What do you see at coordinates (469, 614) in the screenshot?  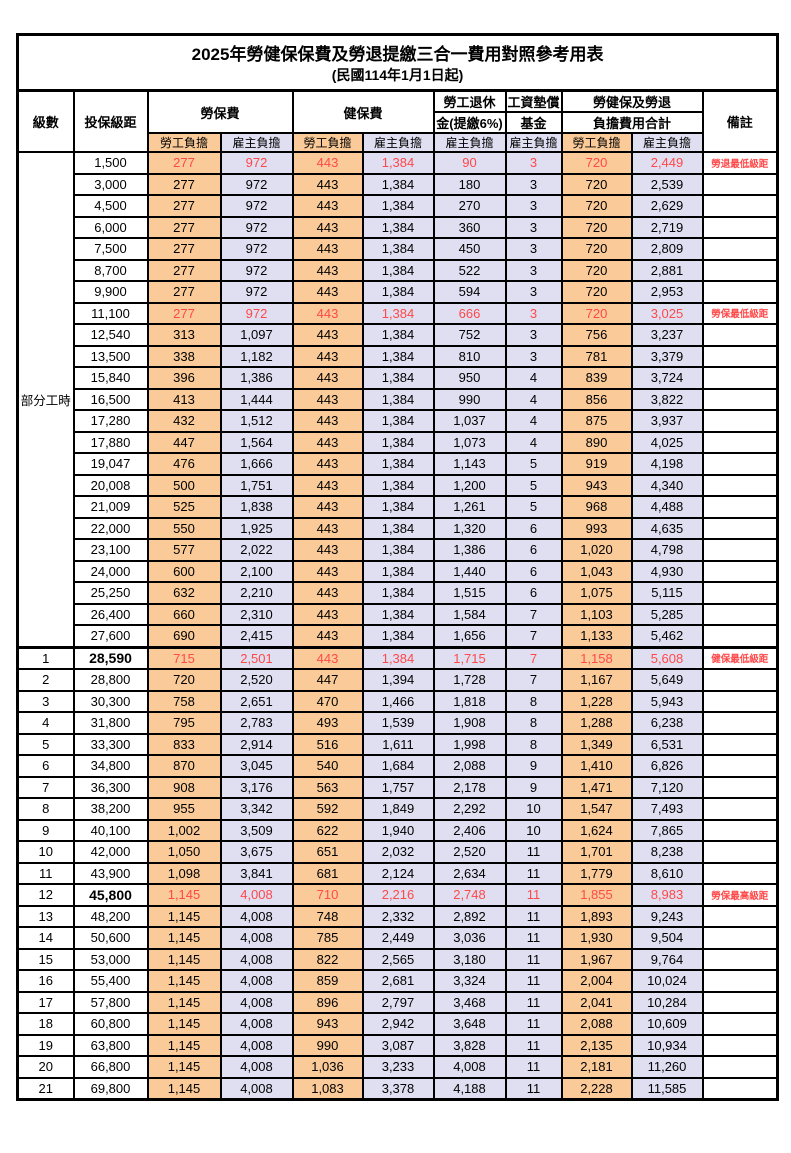 I see `cell-pension-employer: 1,584` at bounding box center [469, 614].